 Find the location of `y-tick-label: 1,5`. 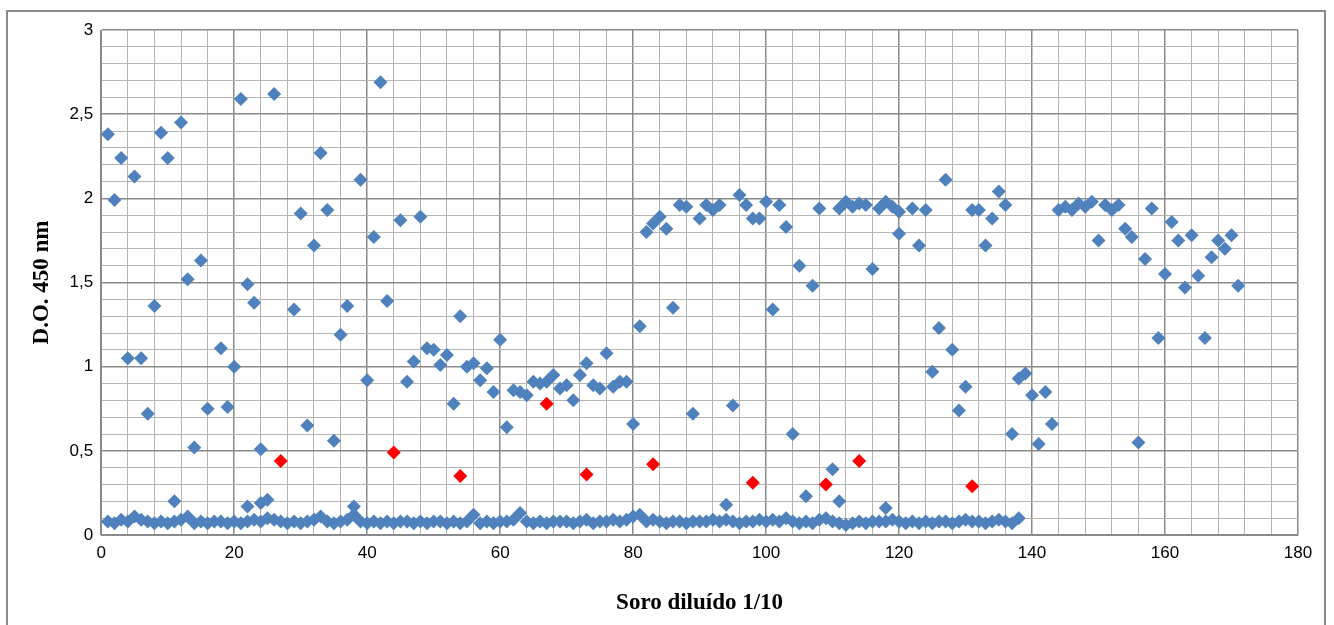

y-tick-label: 1,5 is located at coordinates (81, 282).